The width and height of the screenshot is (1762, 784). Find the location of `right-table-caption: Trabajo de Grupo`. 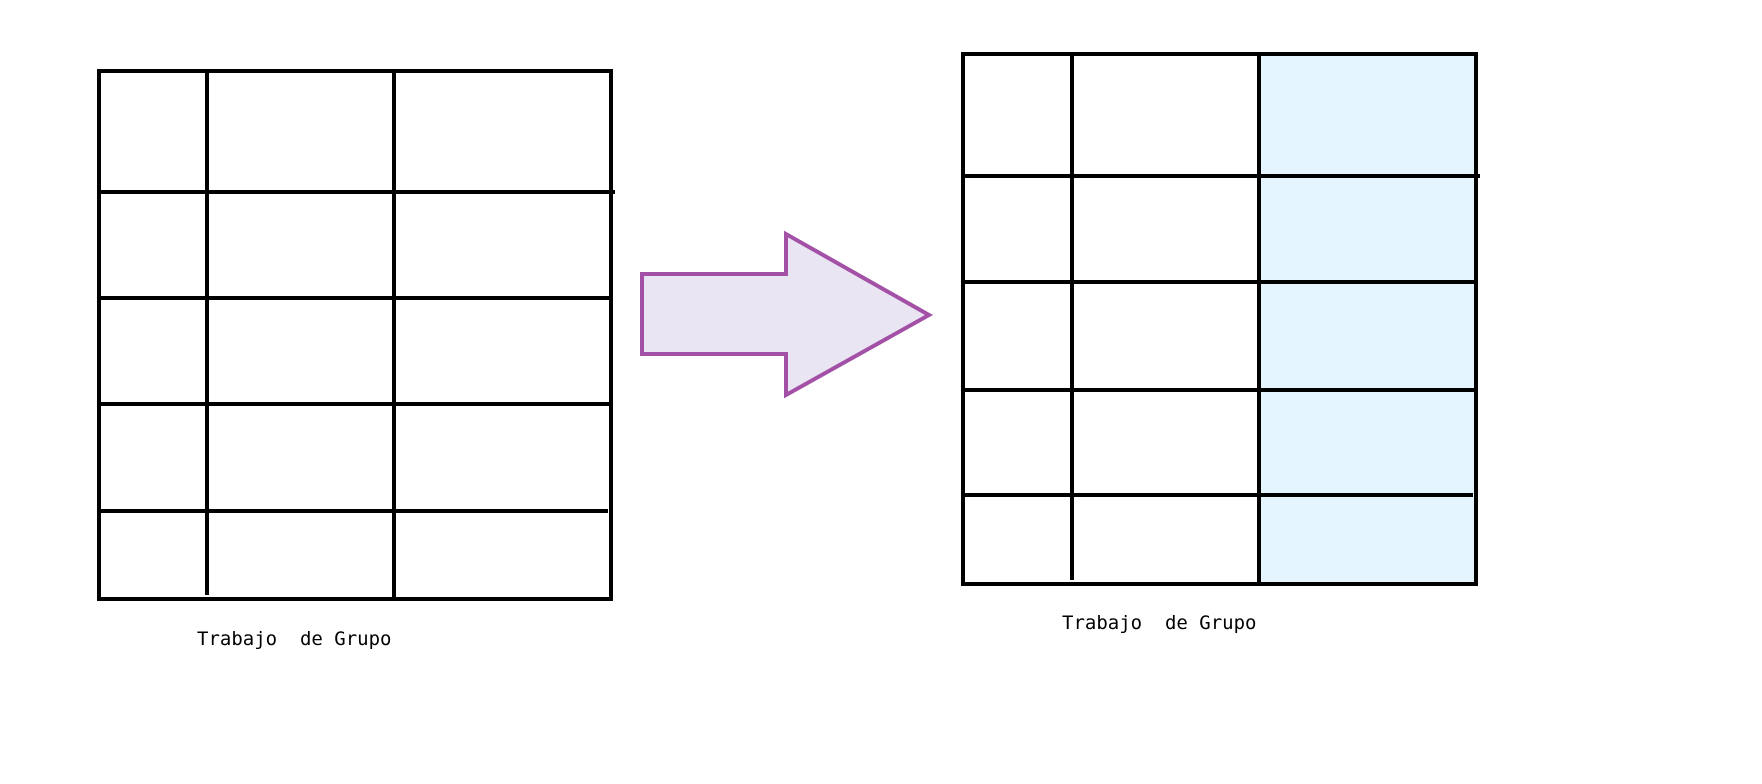

right-table-caption: Trabajo de Grupo is located at coordinates (1159, 623).